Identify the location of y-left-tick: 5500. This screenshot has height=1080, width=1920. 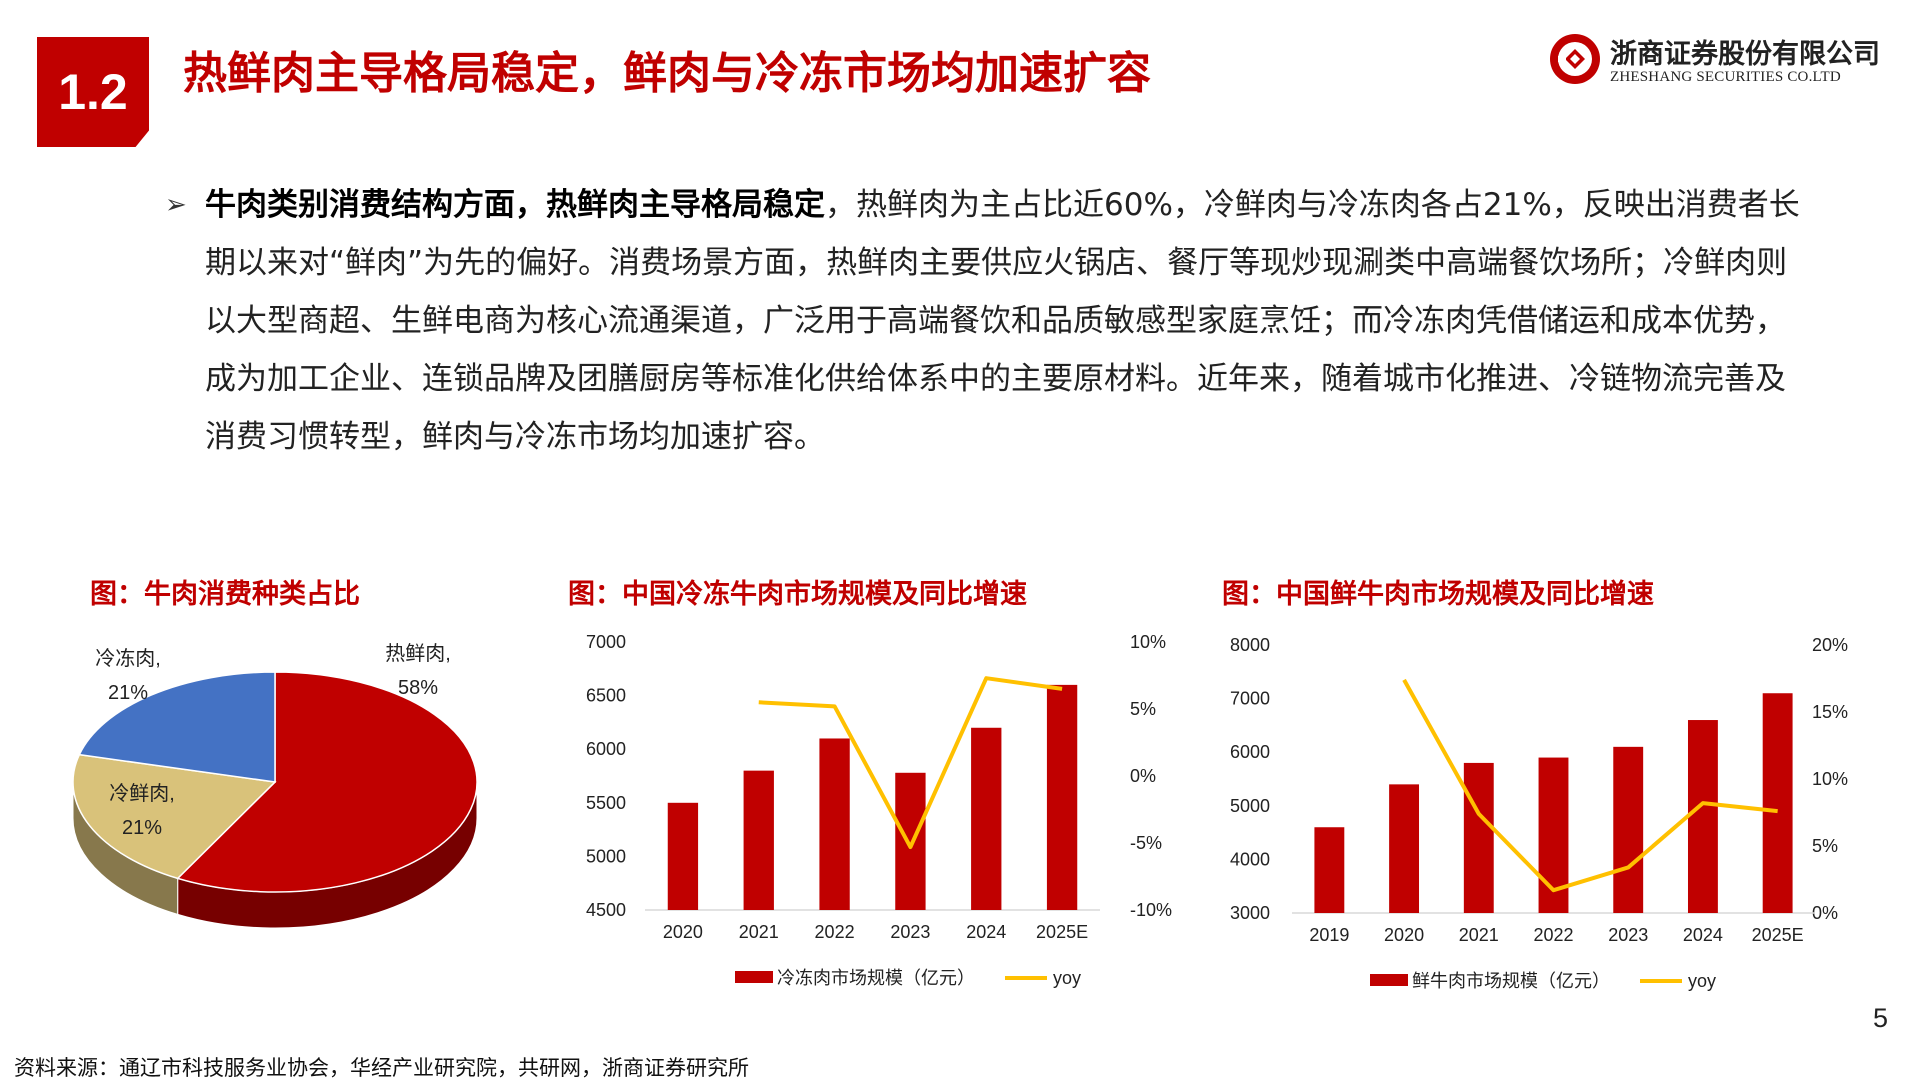
(606, 803).